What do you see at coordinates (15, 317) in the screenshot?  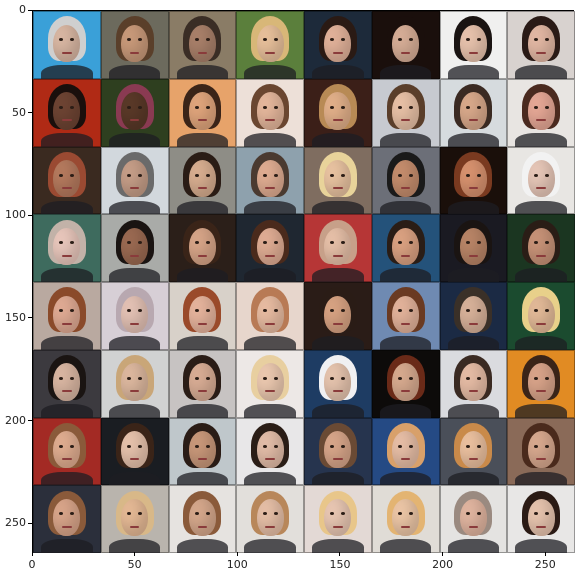 I see `y-tick-label: 150` at bounding box center [15, 317].